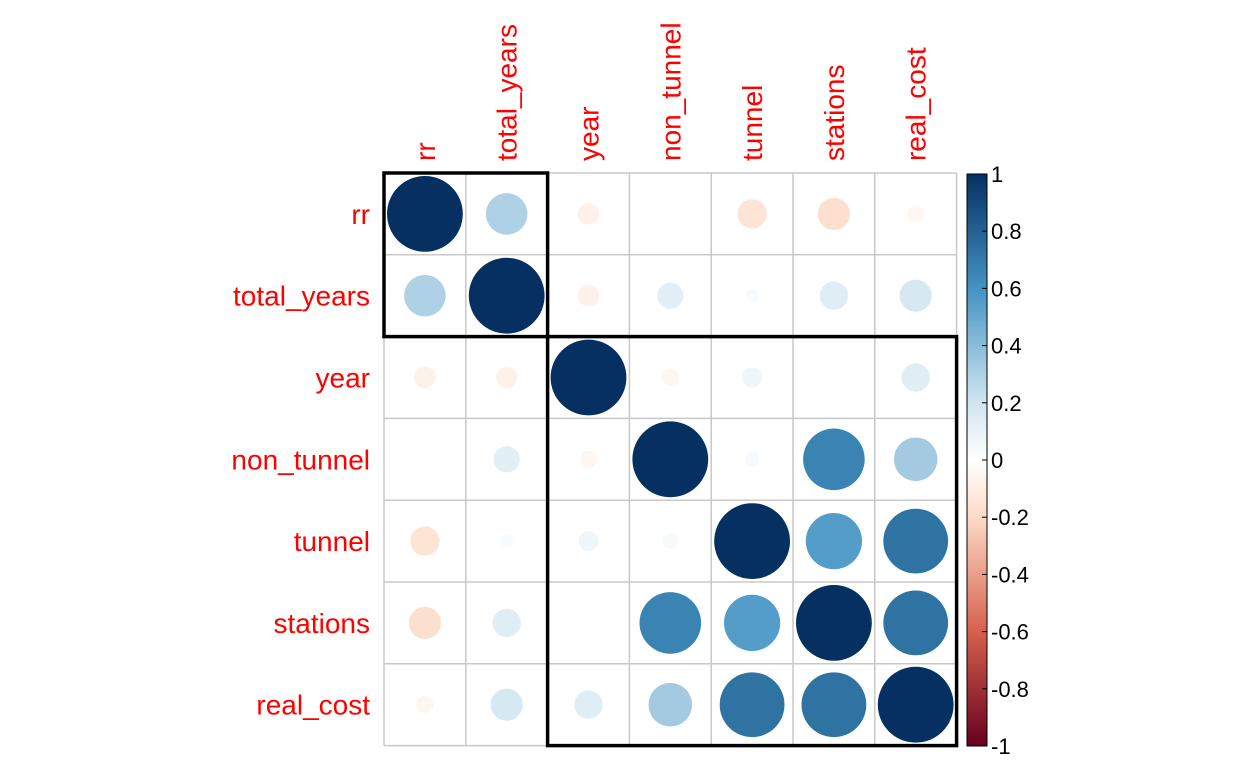 This screenshot has width=1248, height=768. I want to click on colorbar-tick-label: 0.6, so click(1006, 288).